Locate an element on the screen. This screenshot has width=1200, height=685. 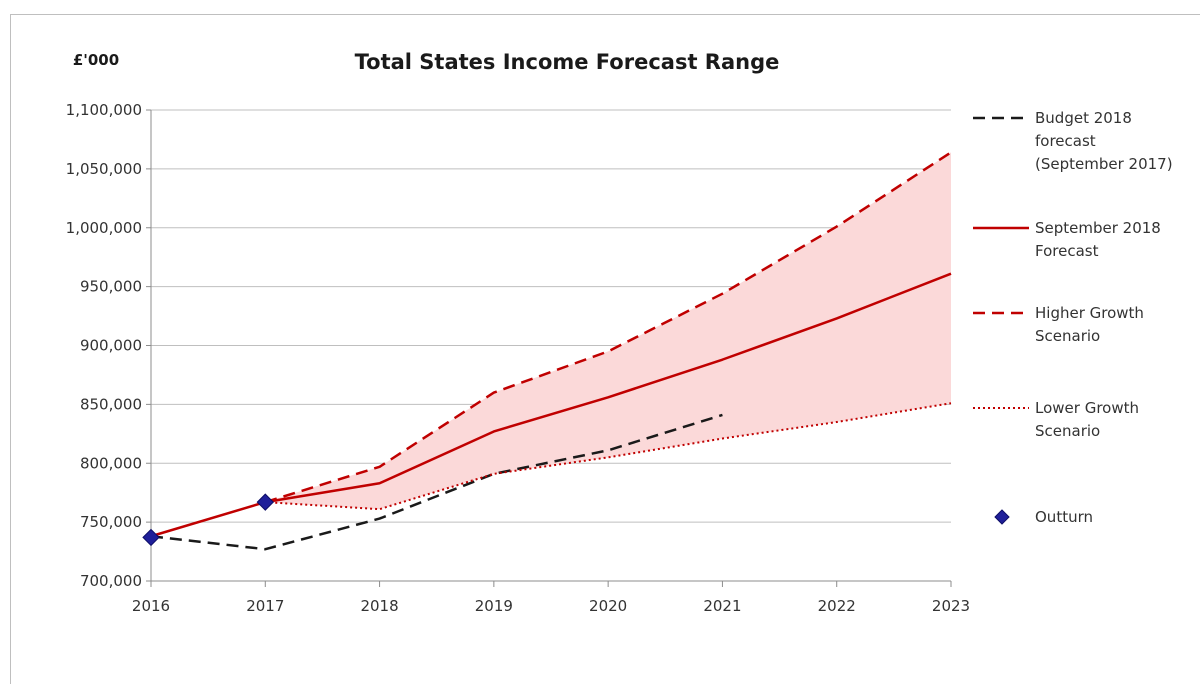
outturn-markers is located at coordinates (208, 520).